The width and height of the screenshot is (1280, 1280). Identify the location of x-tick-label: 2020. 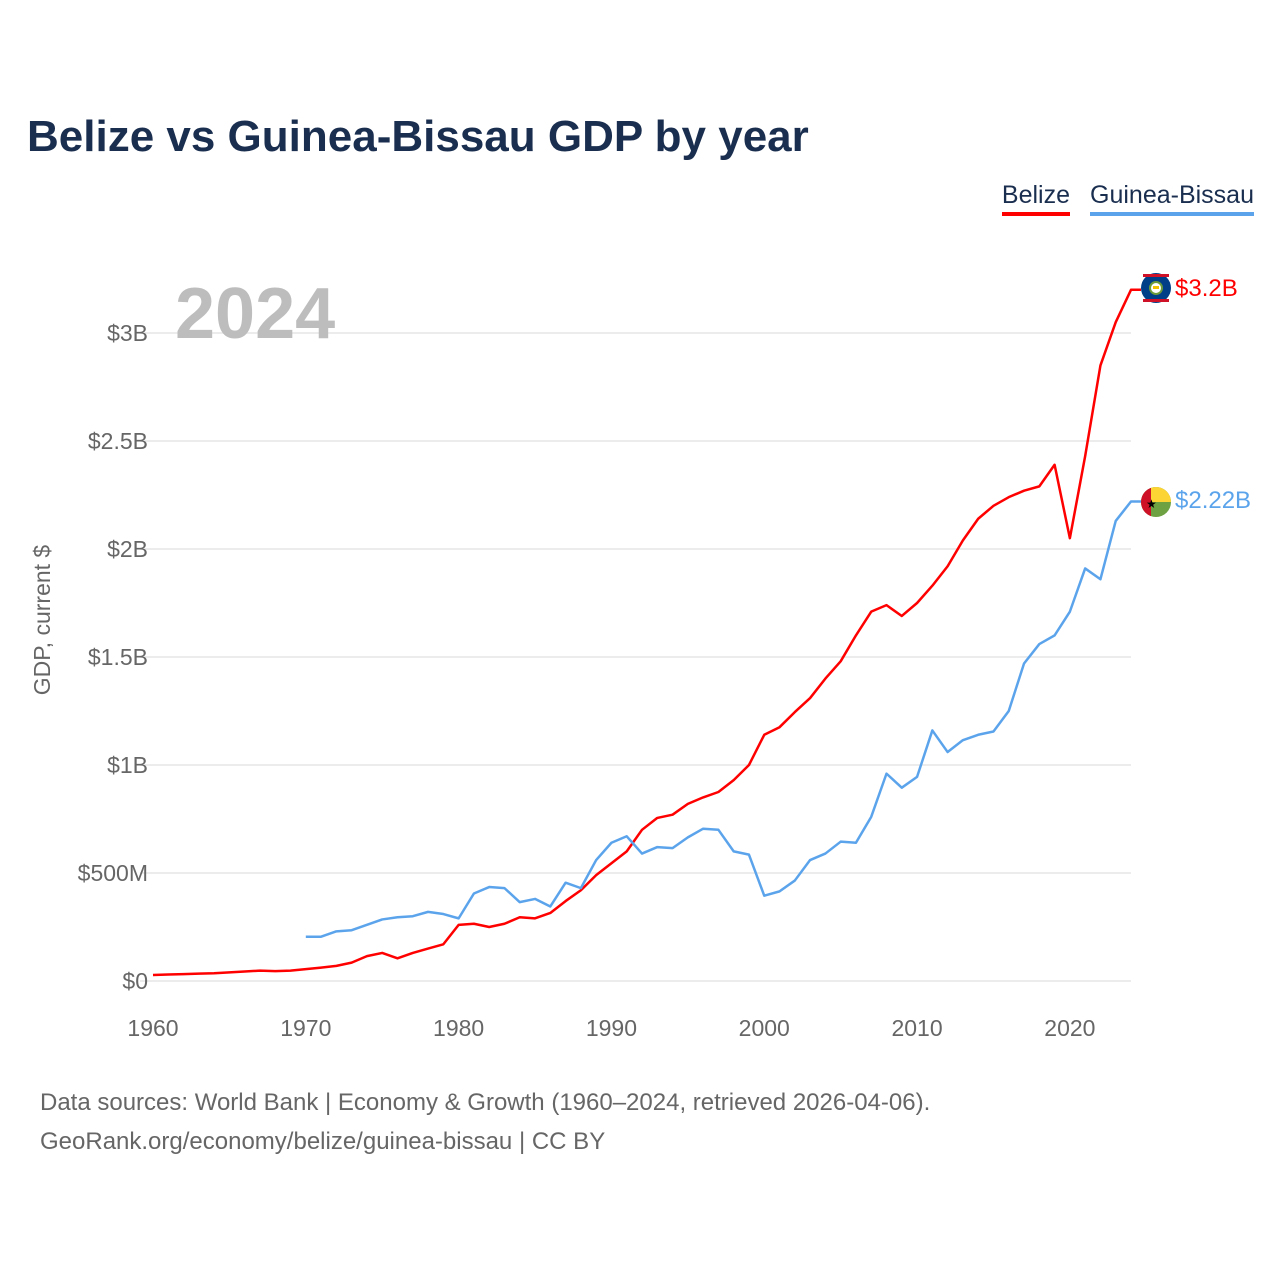
(1069, 1028).